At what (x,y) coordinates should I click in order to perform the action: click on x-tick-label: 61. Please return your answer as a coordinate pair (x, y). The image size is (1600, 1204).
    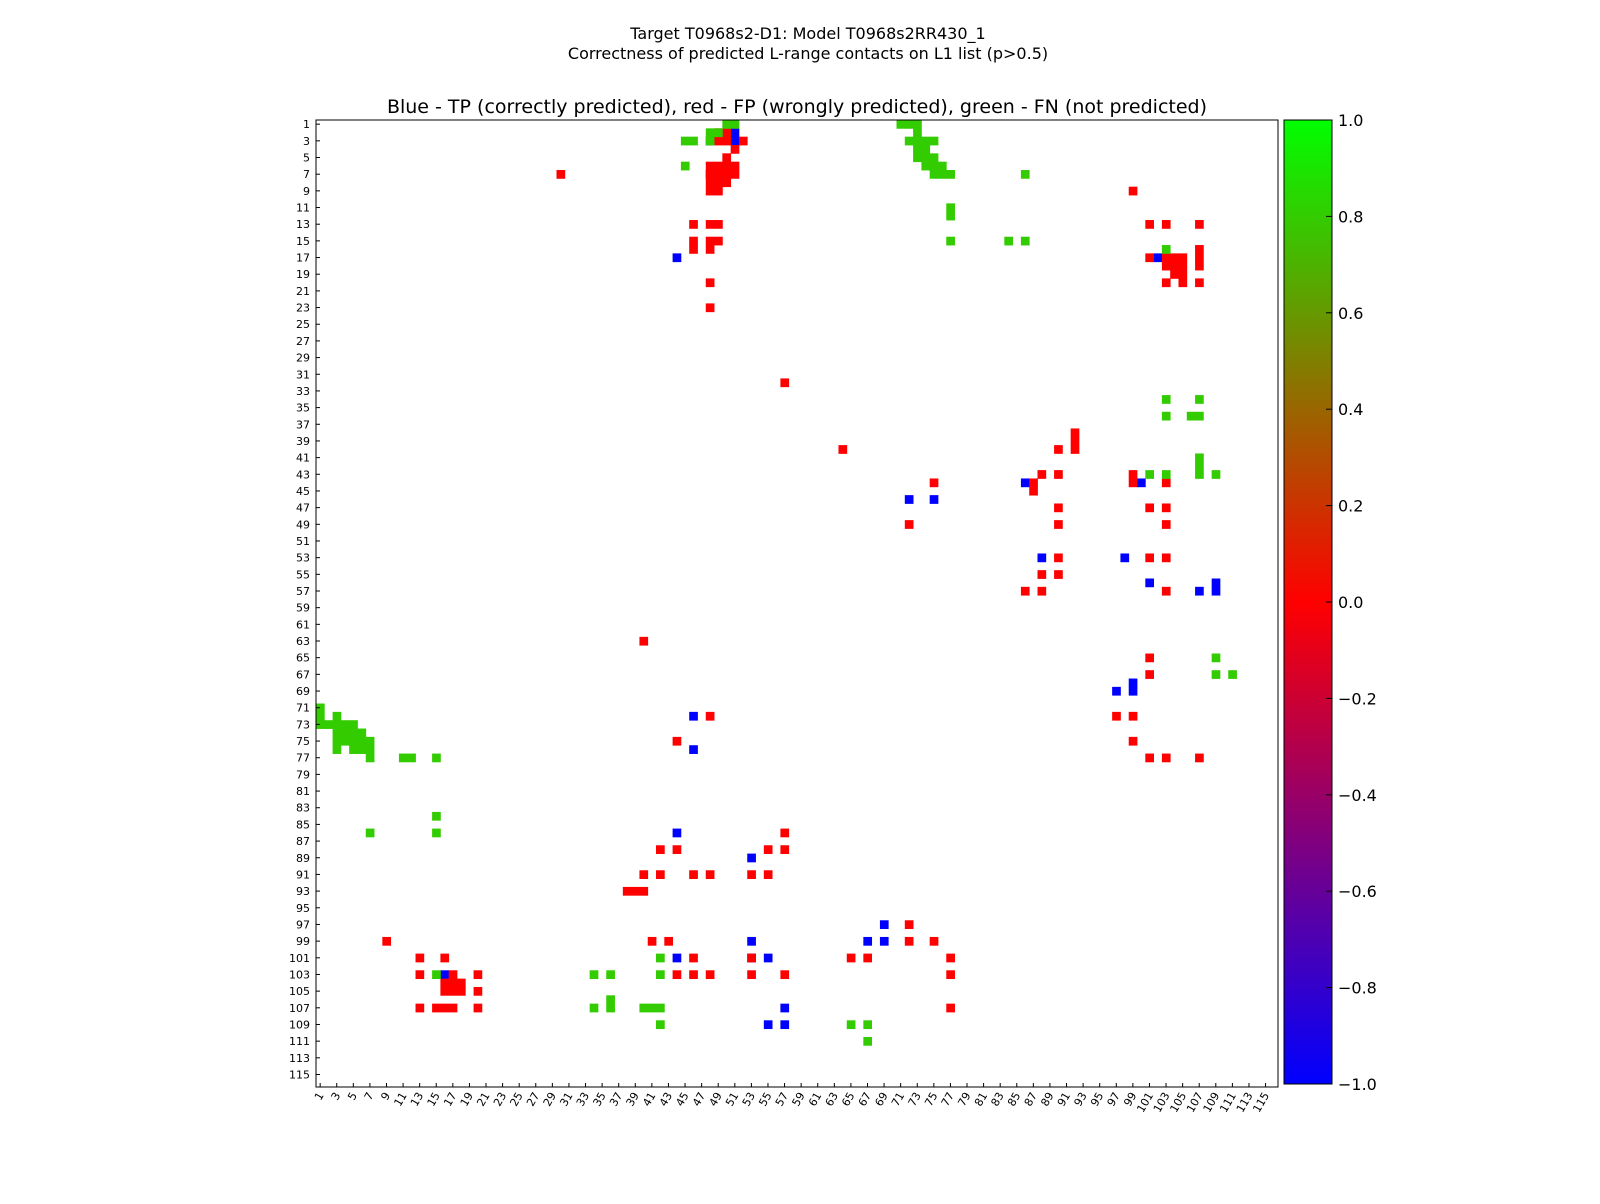
    Looking at the image, I should click on (815, 1099).